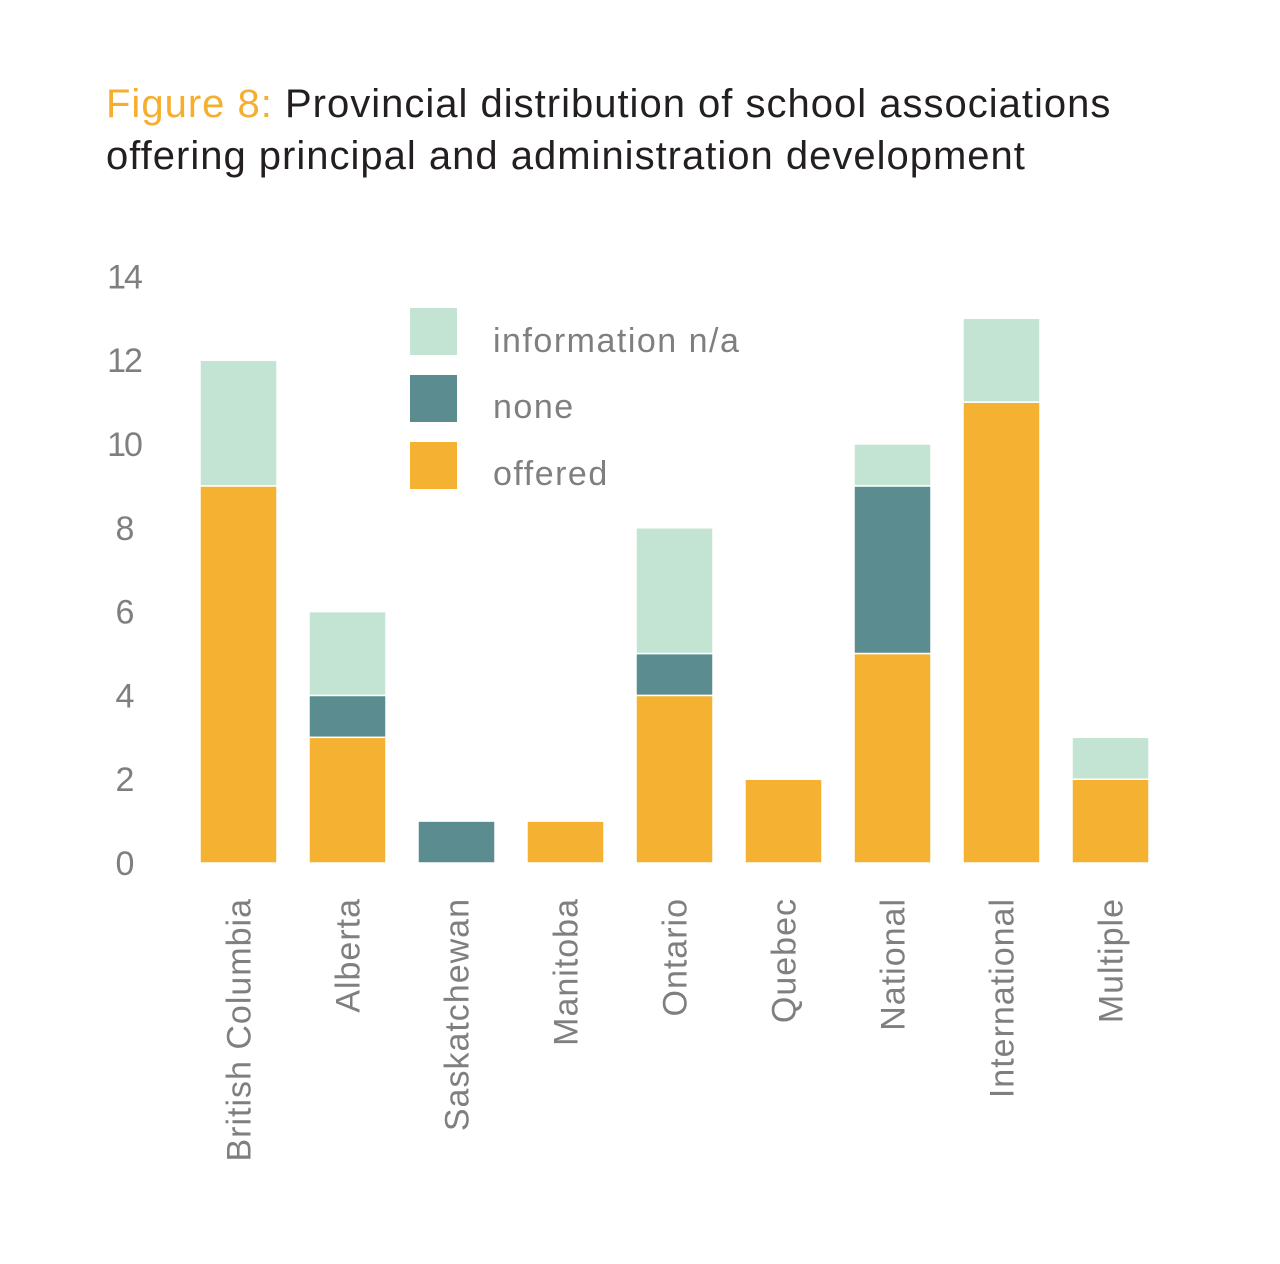  What do you see at coordinates (534, 407) in the screenshot?
I see `legend-label: none` at bounding box center [534, 407].